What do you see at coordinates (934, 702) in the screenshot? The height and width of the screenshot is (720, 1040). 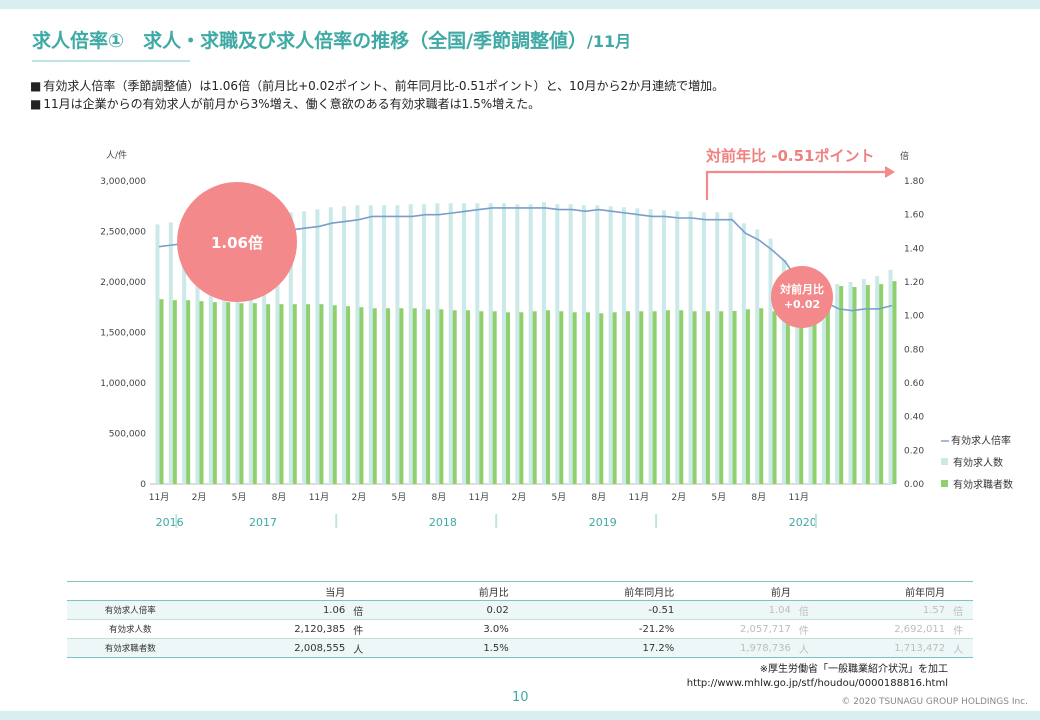 I see `copyright: © 2020 TSUNAGU GROUP HOLDINGS Inc.` at bounding box center [934, 702].